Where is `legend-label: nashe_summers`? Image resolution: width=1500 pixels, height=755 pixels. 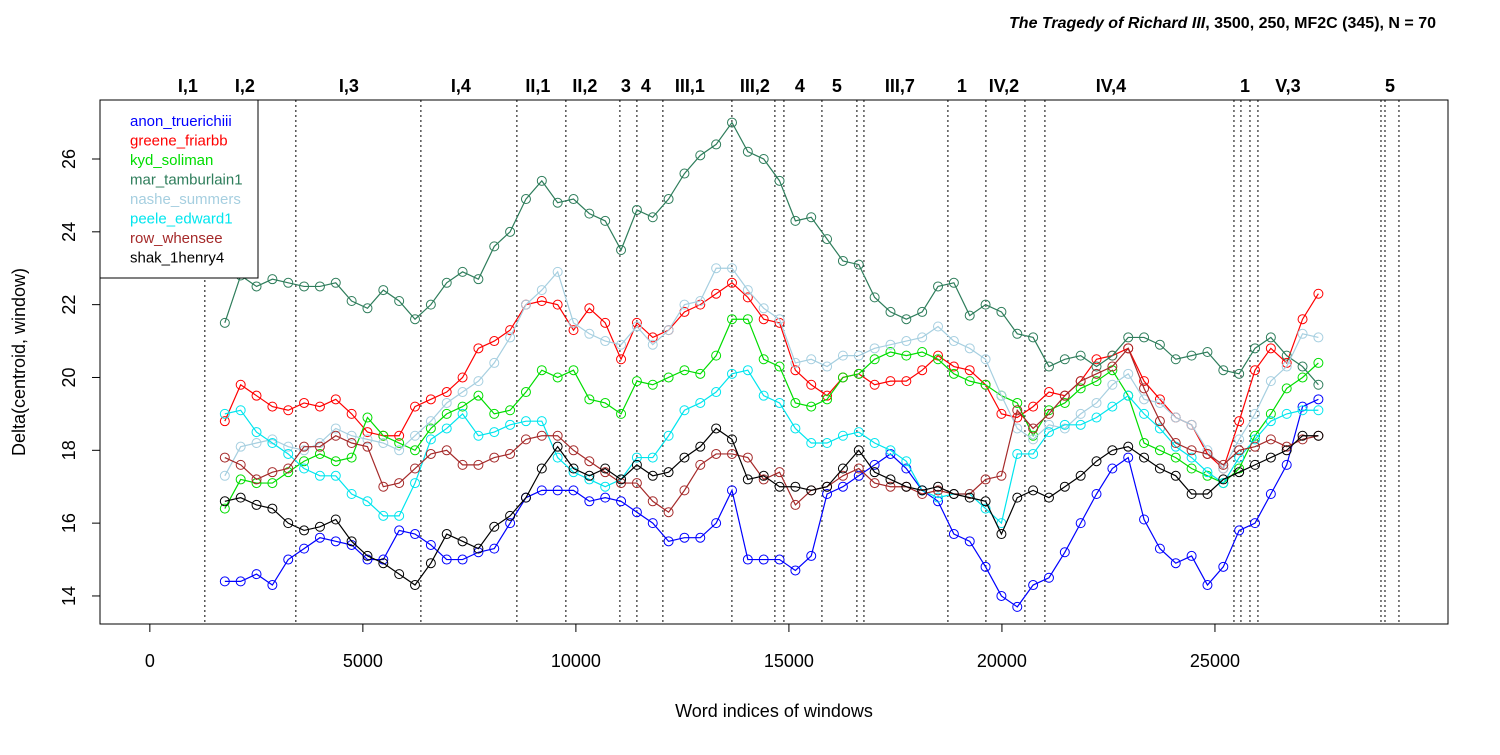
legend-label: nashe_summers is located at coordinates (185, 199).